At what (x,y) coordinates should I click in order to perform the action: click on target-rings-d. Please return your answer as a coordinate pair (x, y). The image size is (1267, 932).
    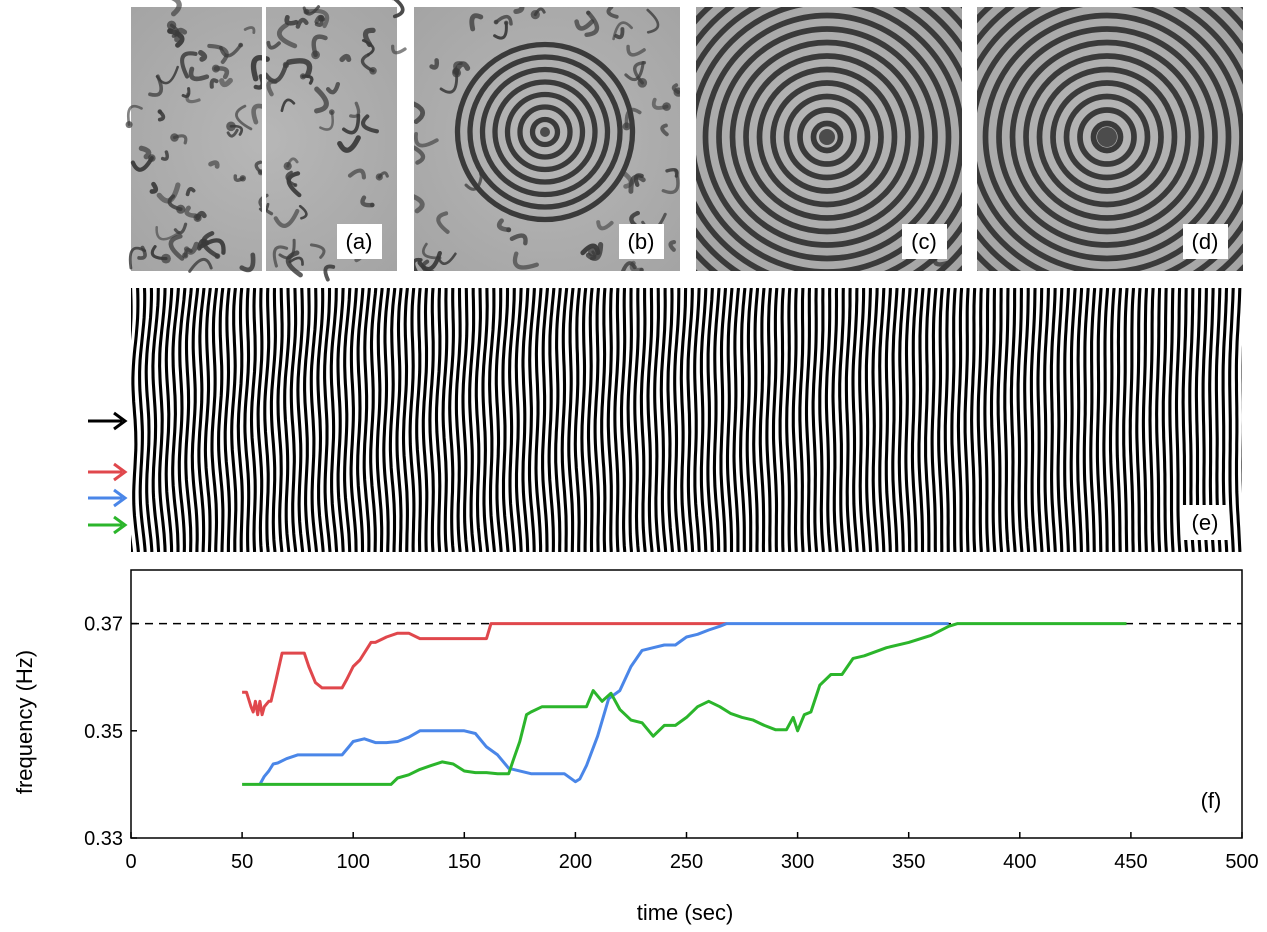
    Looking at the image, I should click on (1110, 139).